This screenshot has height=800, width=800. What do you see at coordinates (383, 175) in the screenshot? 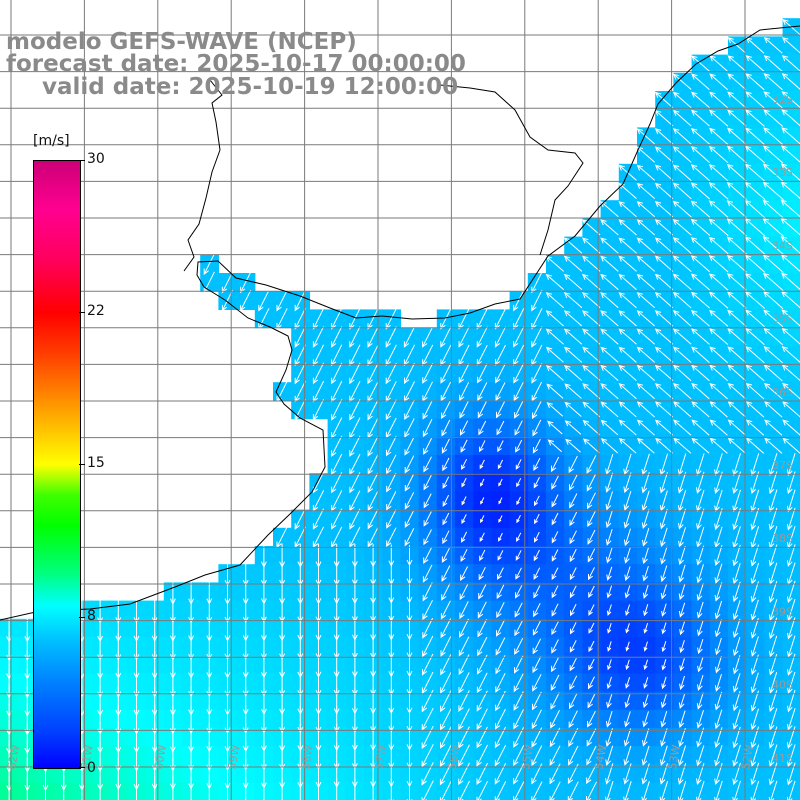
I see `river-outline` at bounding box center [383, 175].